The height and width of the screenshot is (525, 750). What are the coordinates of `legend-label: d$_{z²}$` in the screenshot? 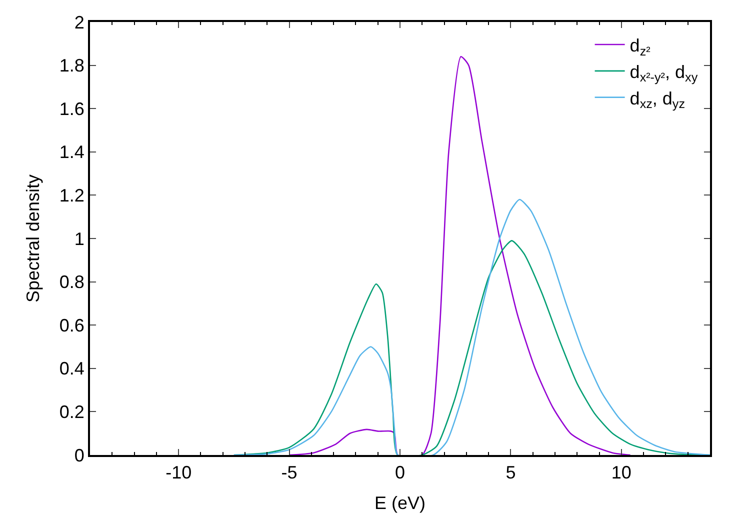 It's located at (640, 47).